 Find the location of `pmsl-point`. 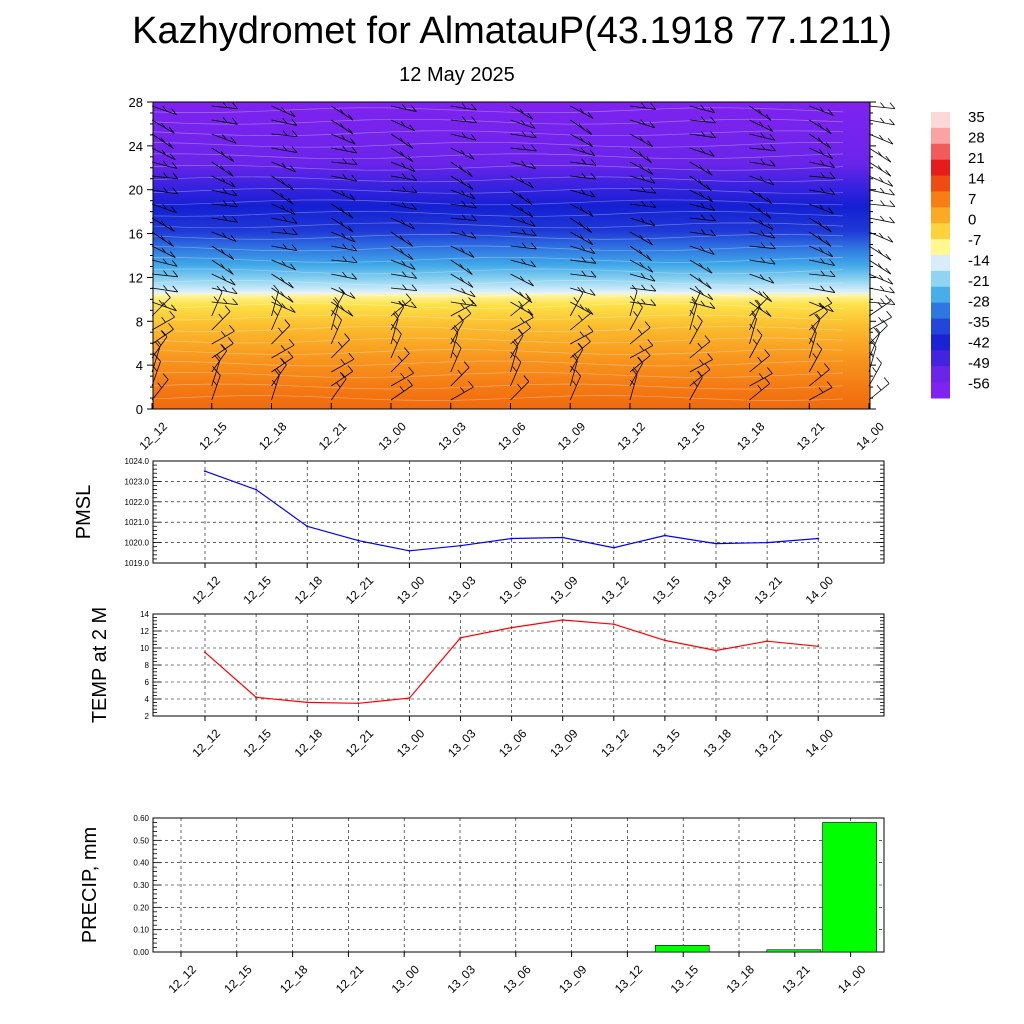

pmsl-point is located at coordinates (205, 471).